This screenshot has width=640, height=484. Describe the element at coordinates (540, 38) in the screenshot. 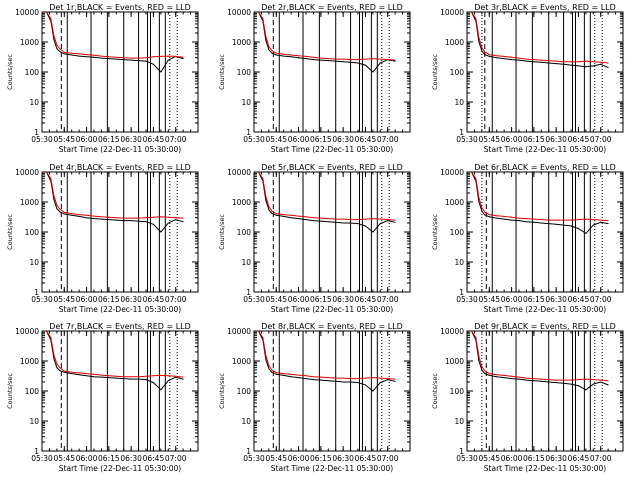

I see `series-line-lld` at that location.